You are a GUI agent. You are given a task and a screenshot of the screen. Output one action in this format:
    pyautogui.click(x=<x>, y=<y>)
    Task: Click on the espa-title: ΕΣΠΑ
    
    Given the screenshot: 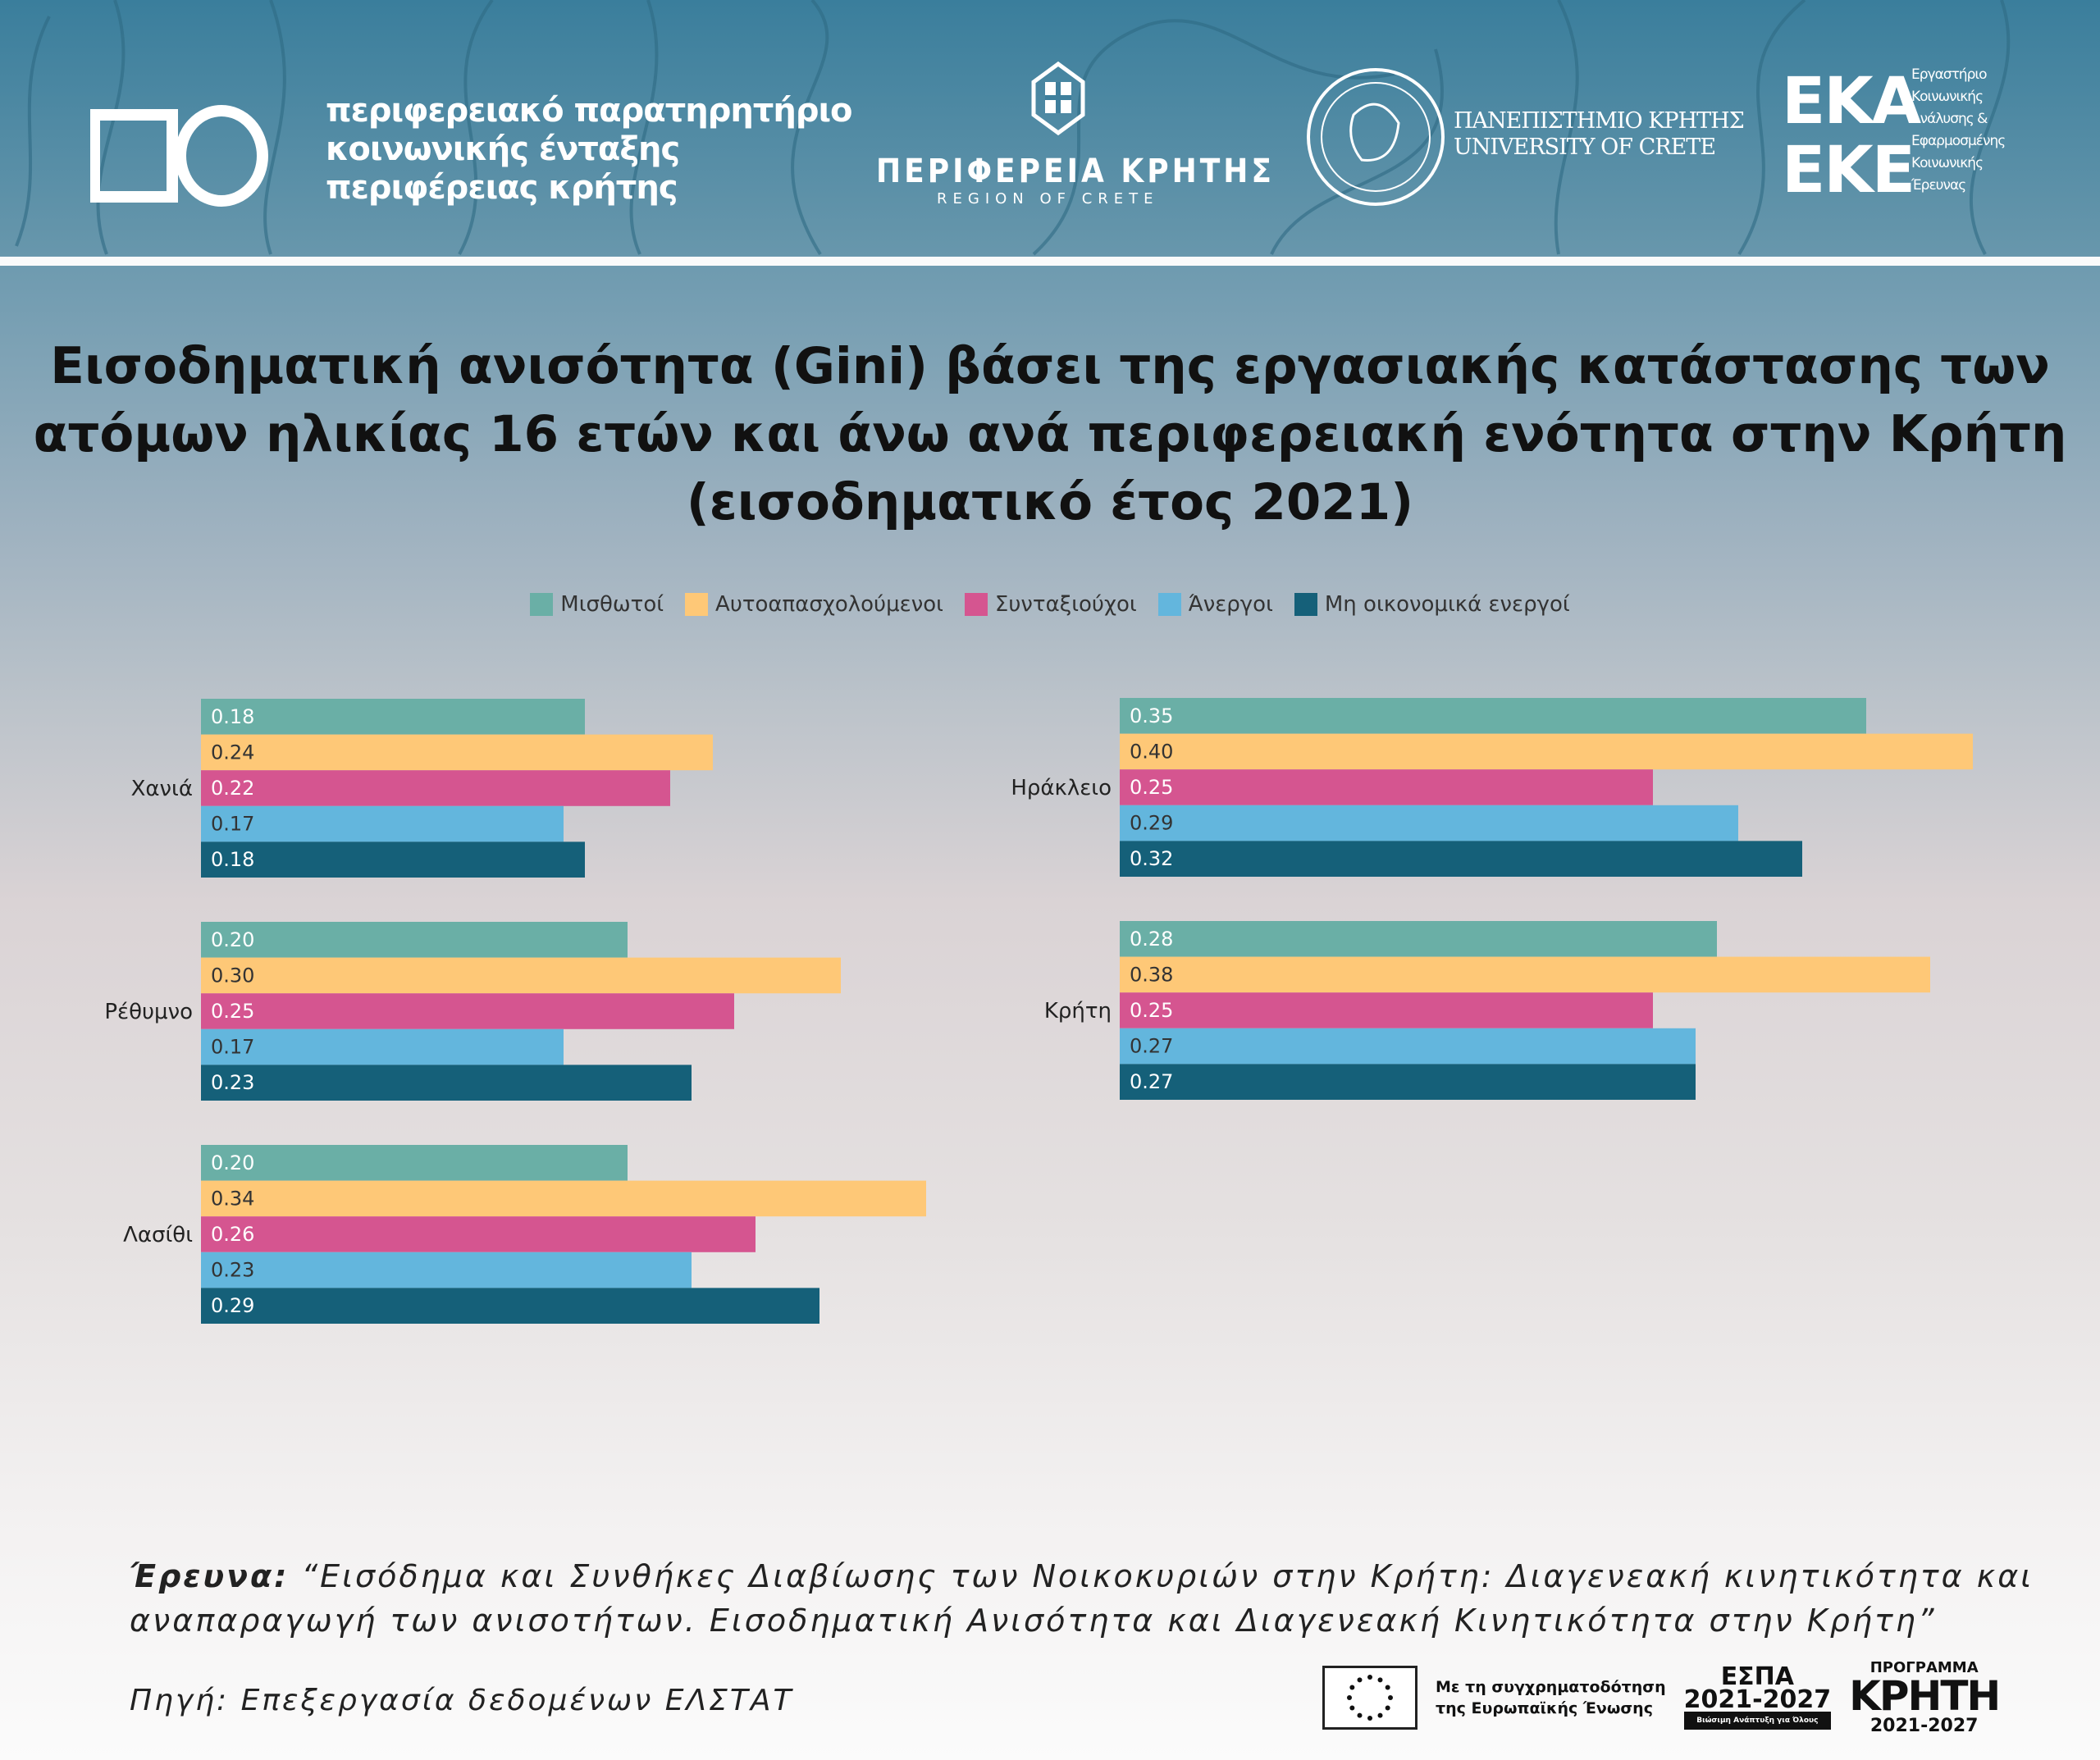 What is the action you would take?
    pyautogui.click(x=1757, y=1676)
    